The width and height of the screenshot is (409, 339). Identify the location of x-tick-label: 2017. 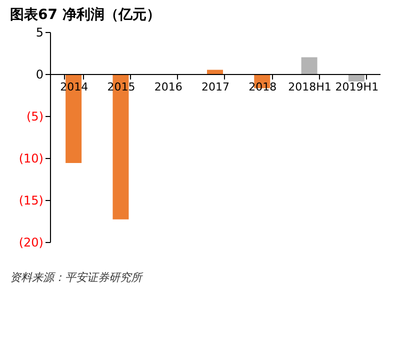
(216, 87).